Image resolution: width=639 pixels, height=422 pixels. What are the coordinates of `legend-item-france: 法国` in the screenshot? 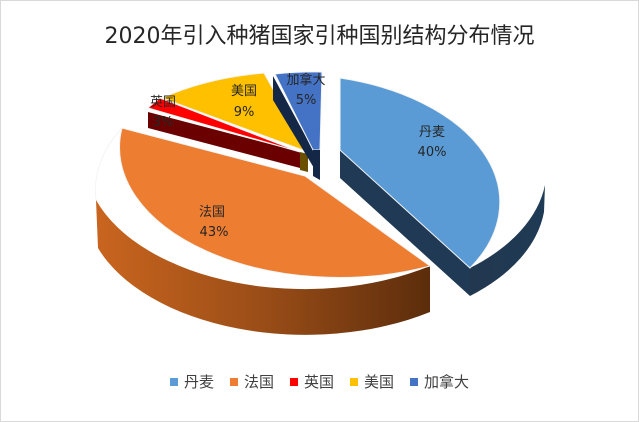 It's located at (251, 381).